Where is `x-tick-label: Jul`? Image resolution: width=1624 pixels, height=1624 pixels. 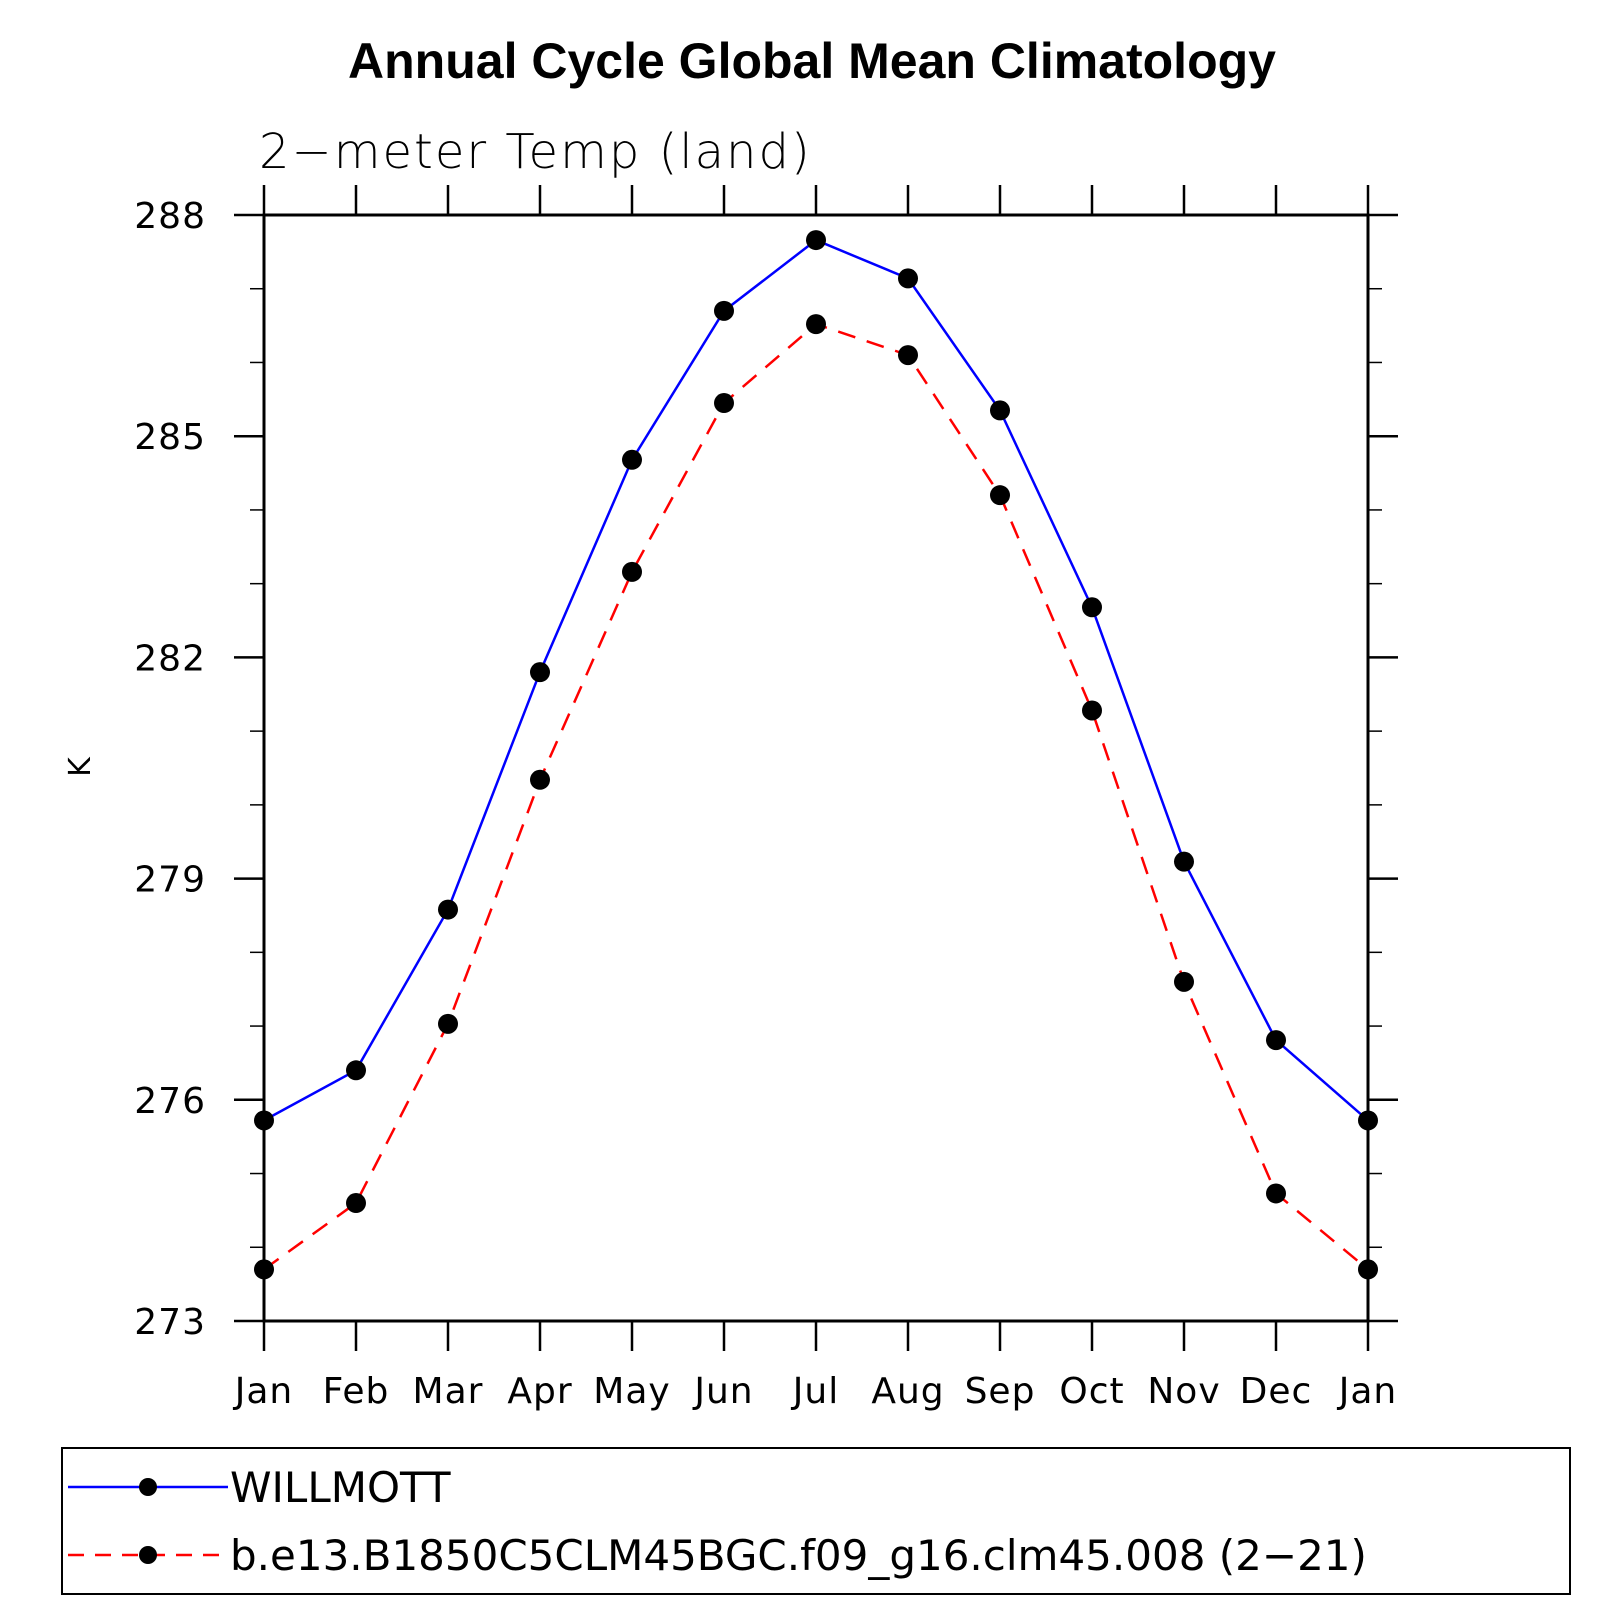
x-tick-label: Jul is located at coordinates (815, 1391).